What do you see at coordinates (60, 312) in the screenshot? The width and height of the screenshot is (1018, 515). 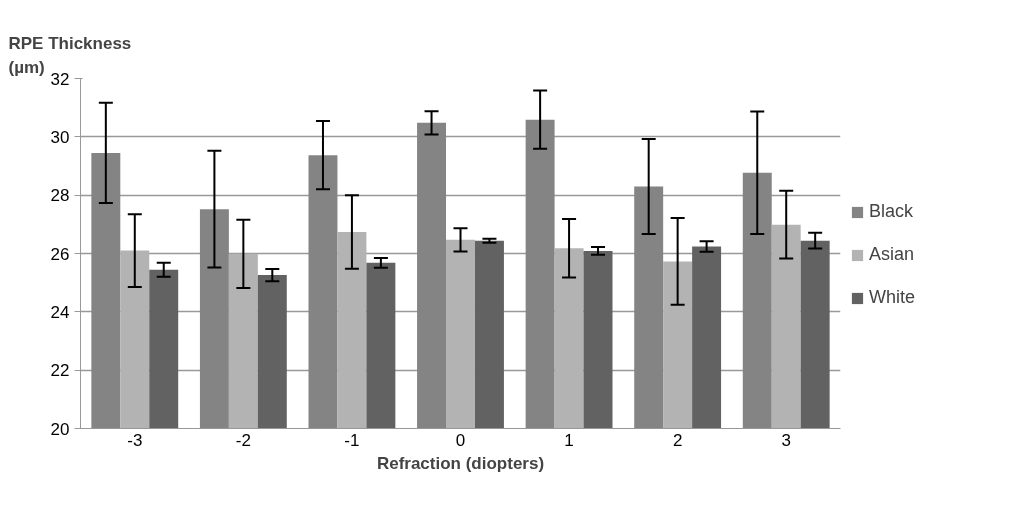 I see `y-tick-label: 24` at bounding box center [60, 312].